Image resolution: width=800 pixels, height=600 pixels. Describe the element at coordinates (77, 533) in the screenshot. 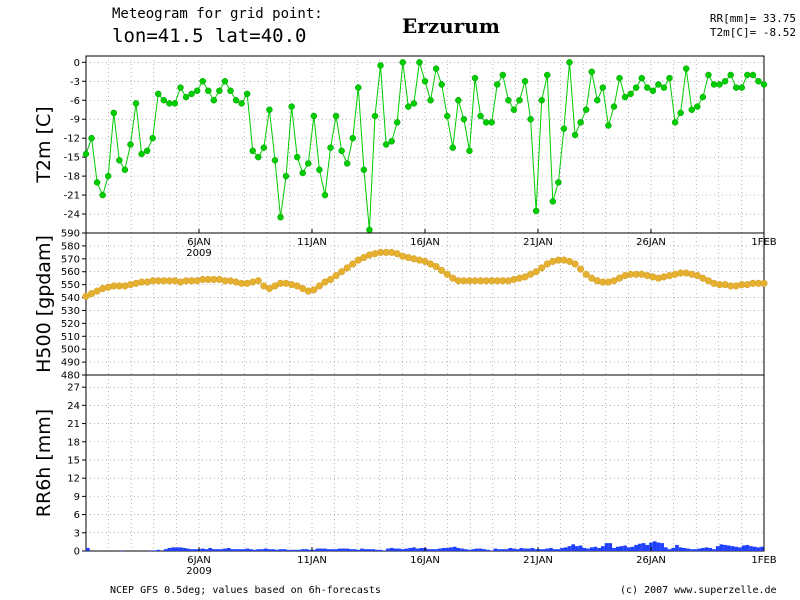

I see `ytick-label-precipitation: 3` at that location.